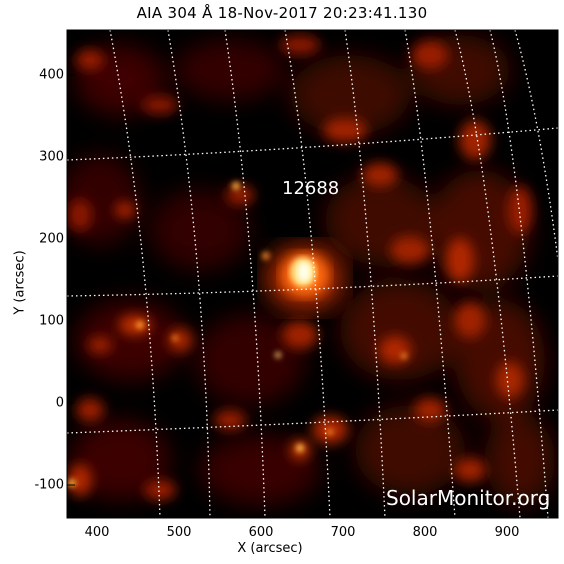 The image size is (564, 564). Describe the element at coordinates (51, 321) in the screenshot. I see `y-tick-label: 100` at that location.